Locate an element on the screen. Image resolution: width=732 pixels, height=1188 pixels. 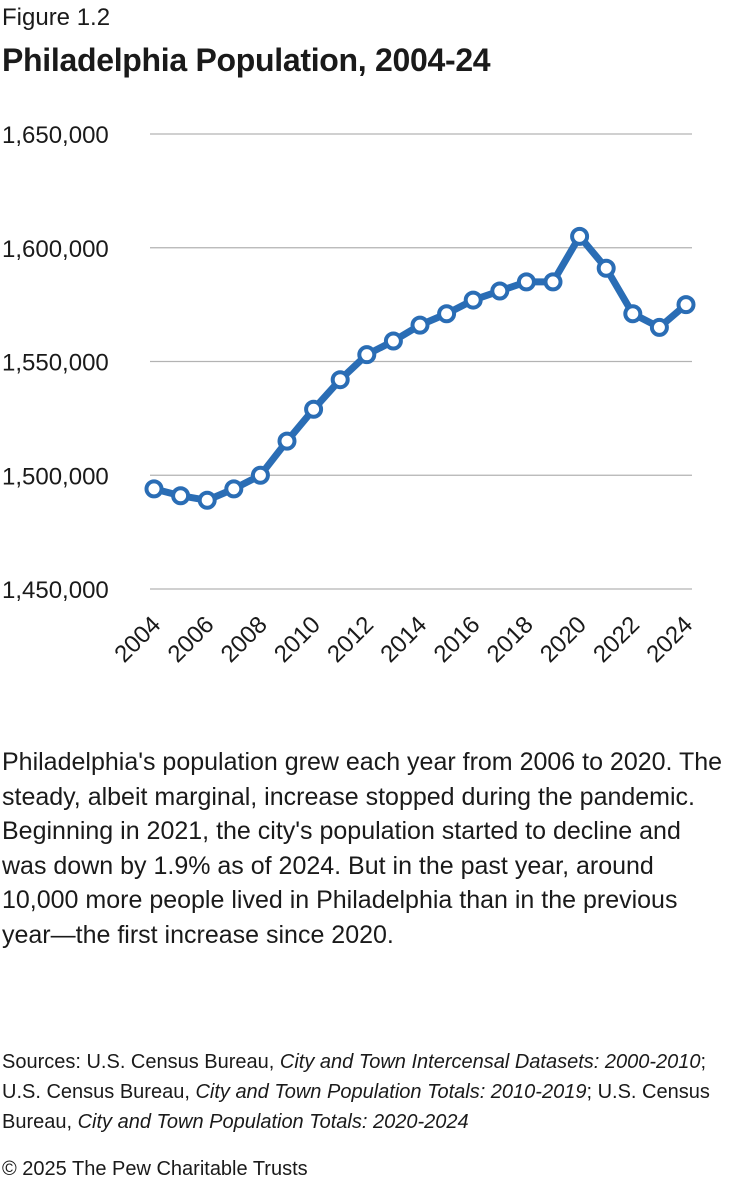
x-tick-label: 2018 is located at coordinates (510, 639).